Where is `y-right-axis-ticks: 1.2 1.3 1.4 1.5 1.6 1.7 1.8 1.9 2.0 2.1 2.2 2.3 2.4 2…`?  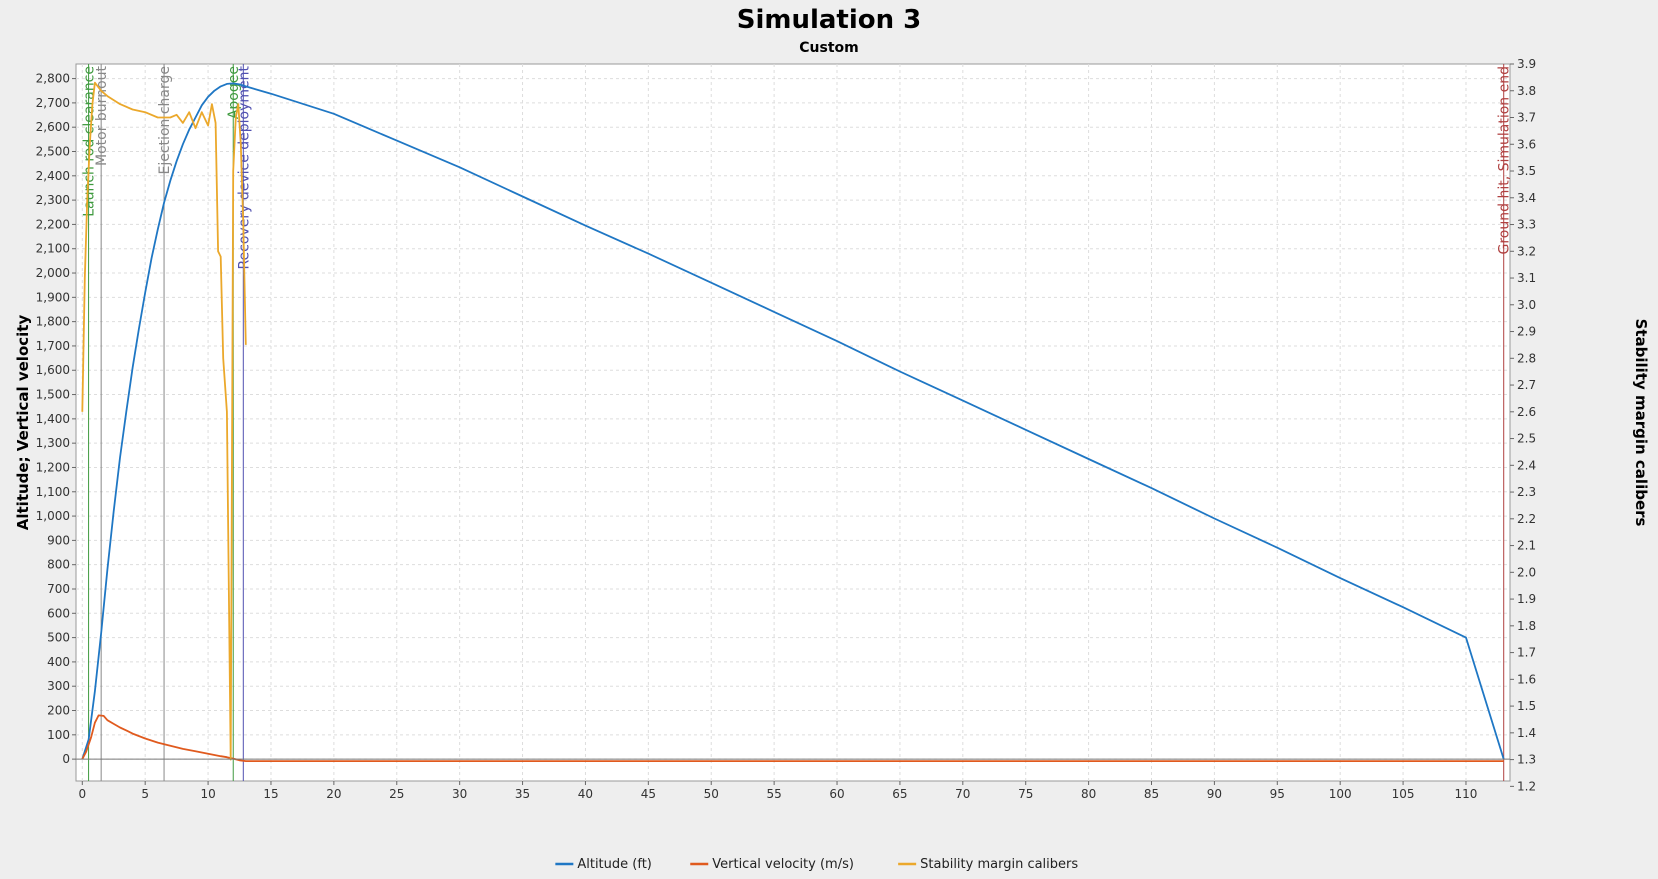
y-right-axis-ticks: 1.2 1.3 1.4 1.5 1.6 1.7 1.8 1.9 2.0 2.1 2.2 2.3 2.4 2… is located at coordinates (1523, 425).